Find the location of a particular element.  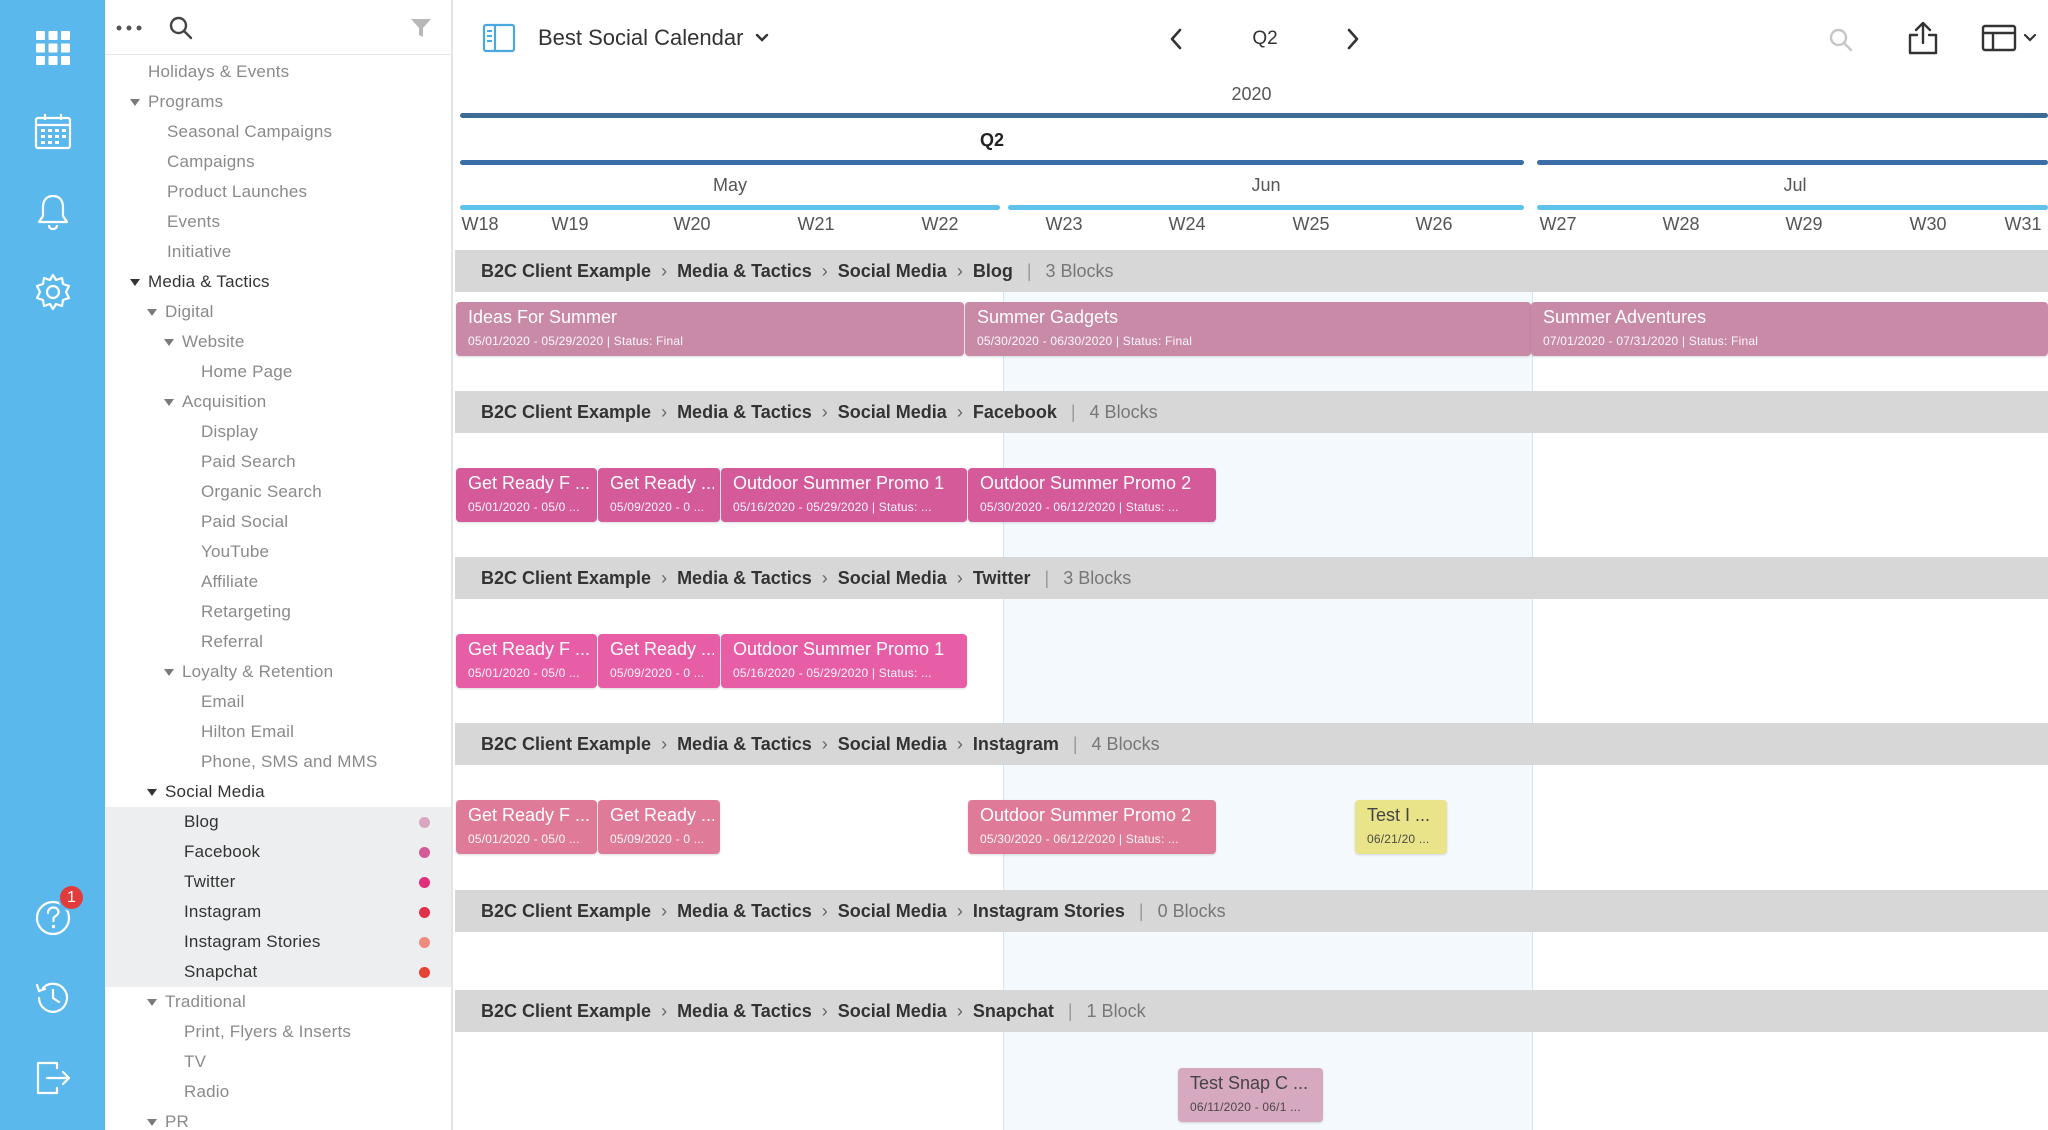

tree-item-affiliate: Affiliate is located at coordinates (278, 582).